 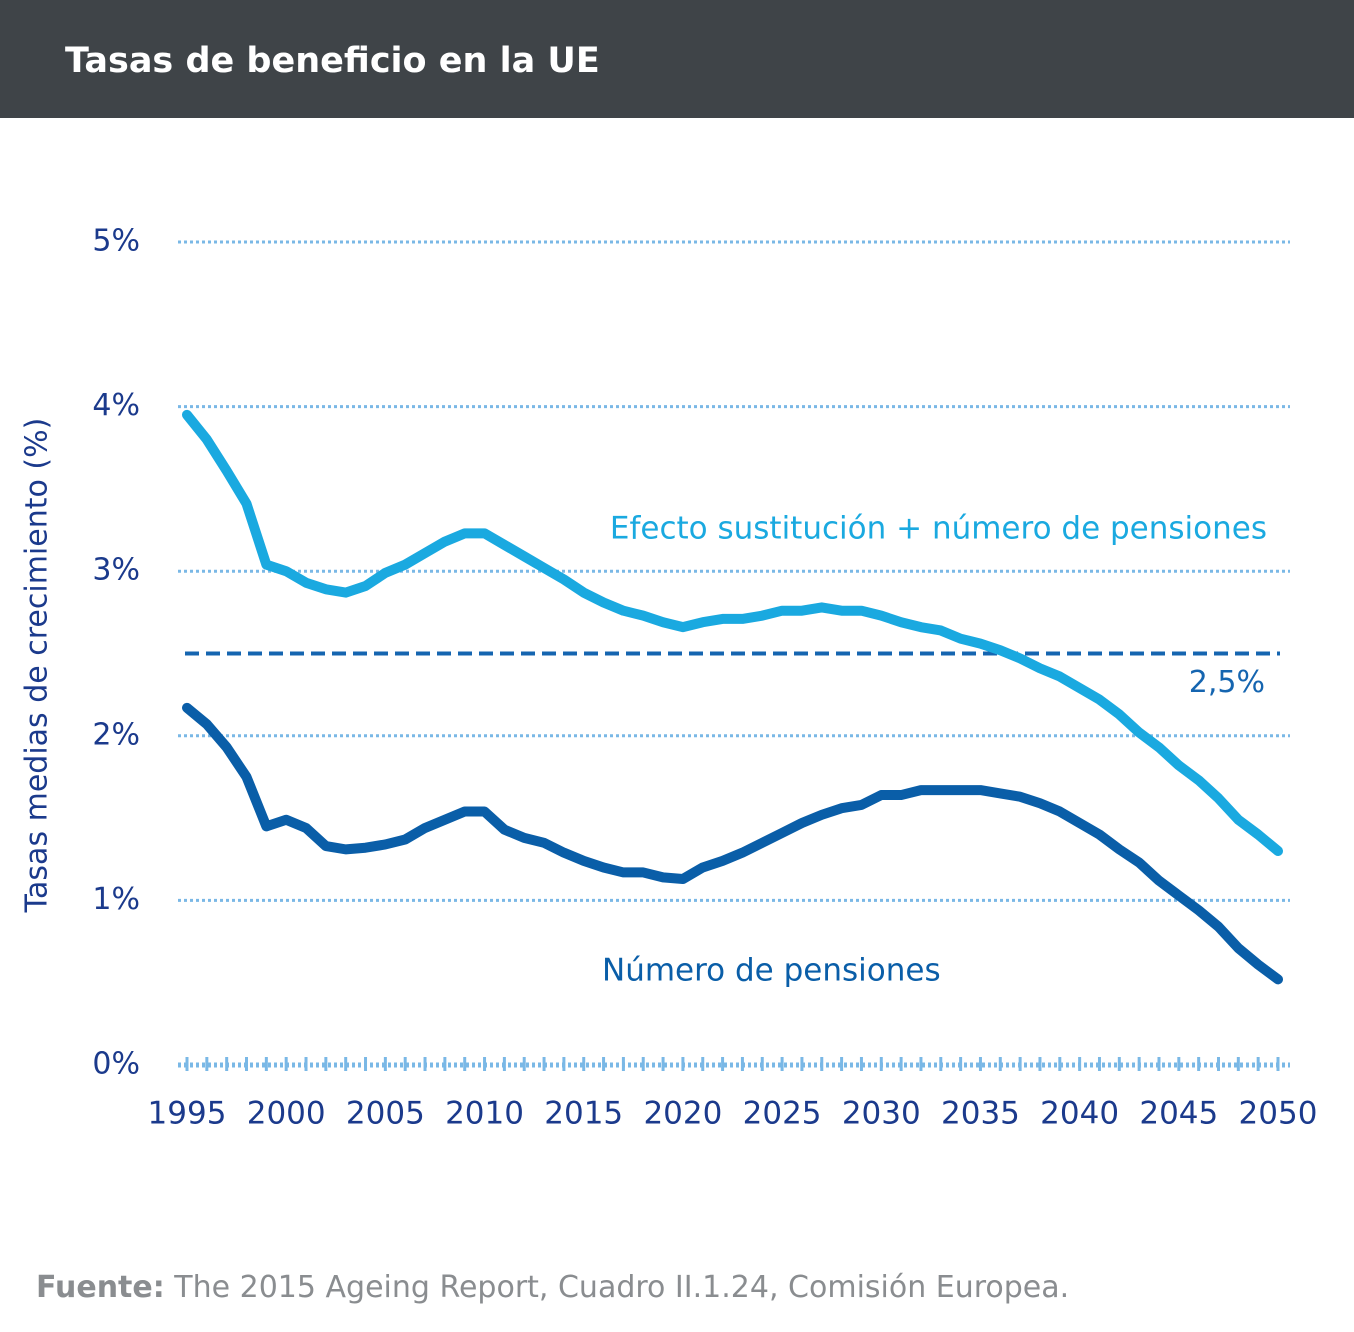 I want to click on x-tick-label: 2020, so click(x=682, y=1114).